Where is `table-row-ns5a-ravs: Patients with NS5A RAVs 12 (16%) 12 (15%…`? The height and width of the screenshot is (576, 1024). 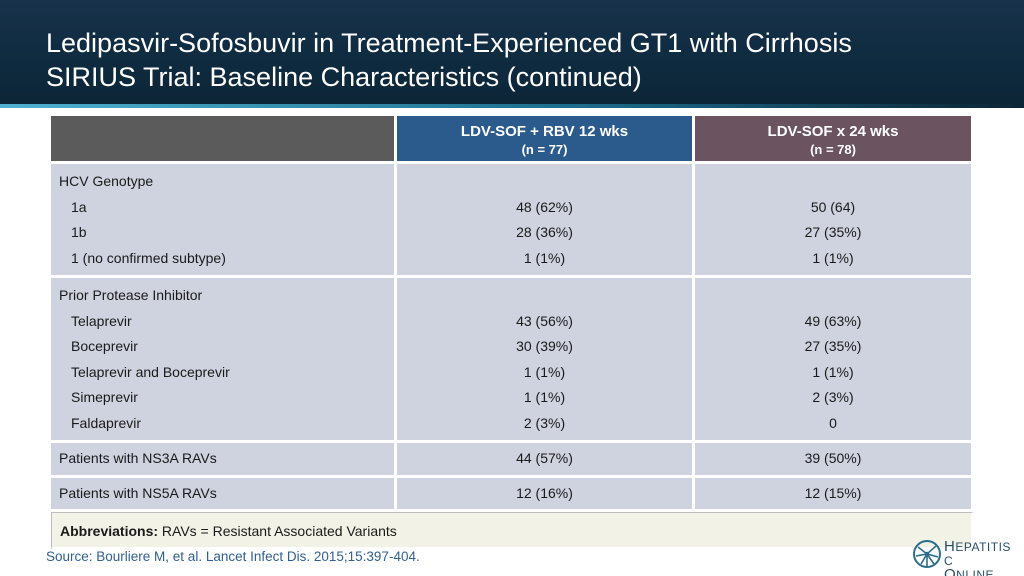
table-row-ns5a-ravs: Patients with NS5A RAVs 12 (16%) 12 (15%… is located at coordinates (512, 494).